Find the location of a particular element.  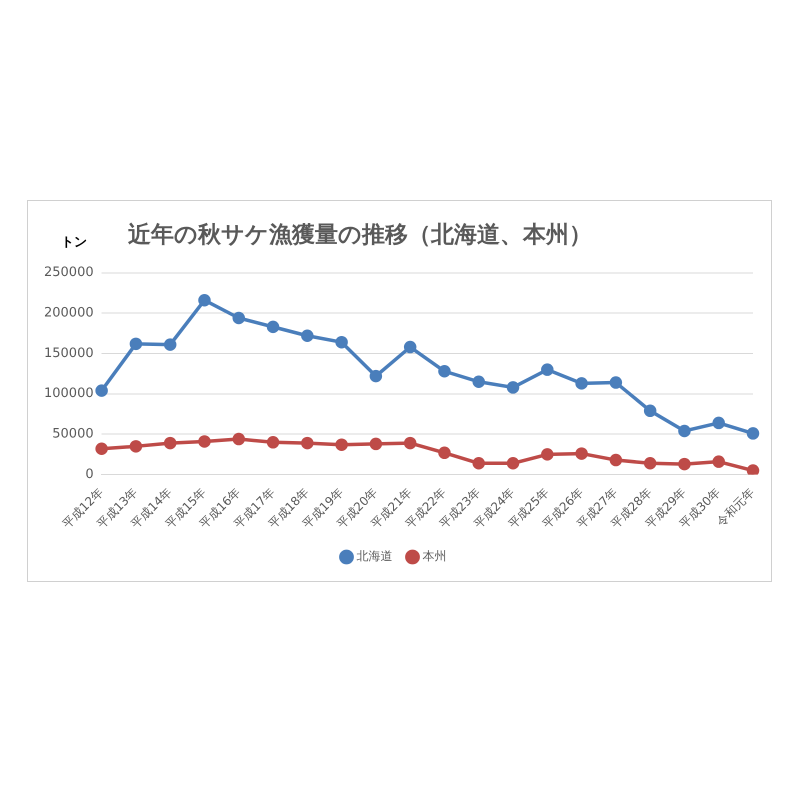

y-tick-label: 100000 is located at coordinates (69, 394).